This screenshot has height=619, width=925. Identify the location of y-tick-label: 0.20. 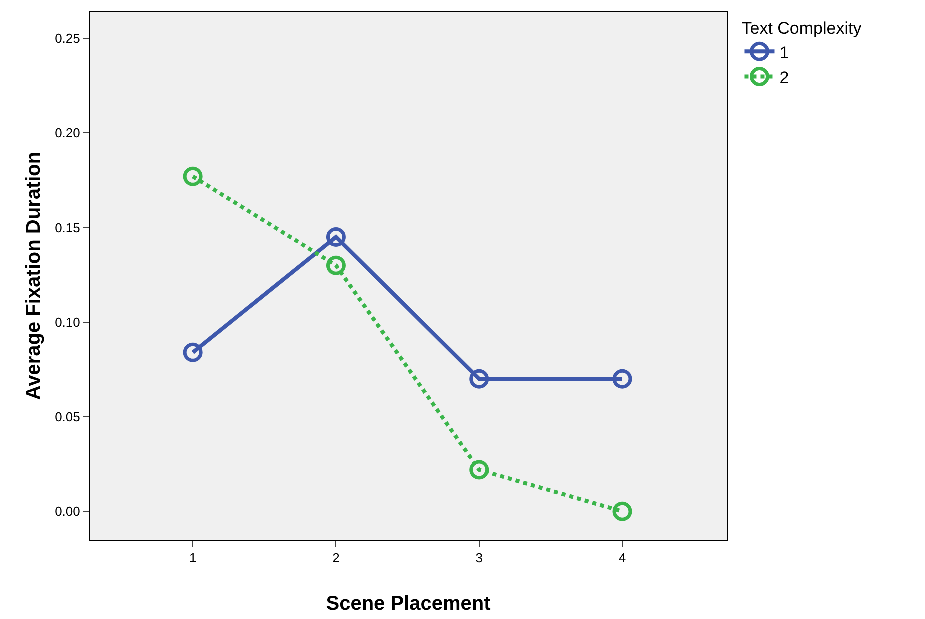
(67, 133).